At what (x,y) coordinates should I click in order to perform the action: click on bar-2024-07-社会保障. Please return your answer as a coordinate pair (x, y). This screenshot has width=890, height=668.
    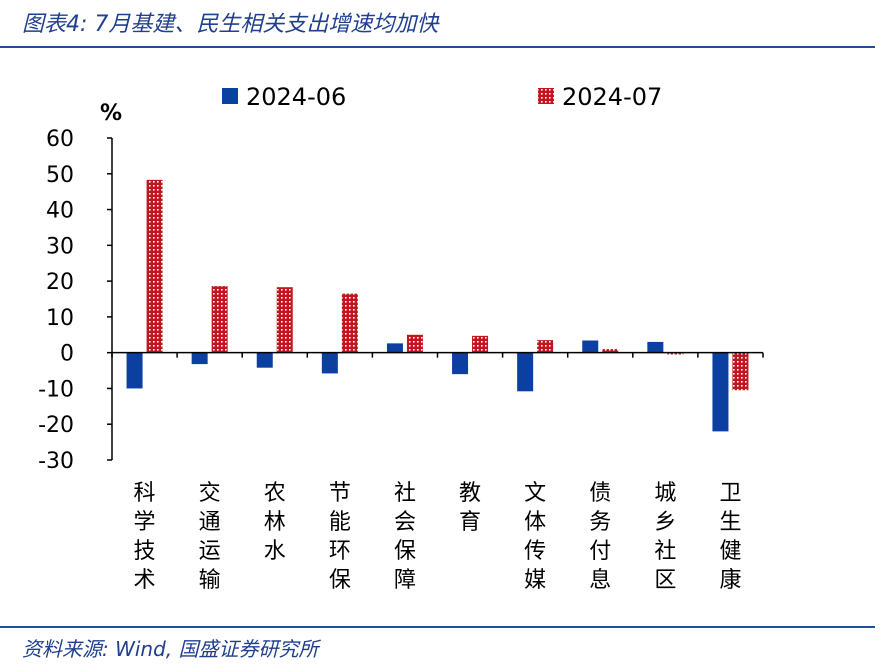
    Looking at the image, I should click on (414, 343).